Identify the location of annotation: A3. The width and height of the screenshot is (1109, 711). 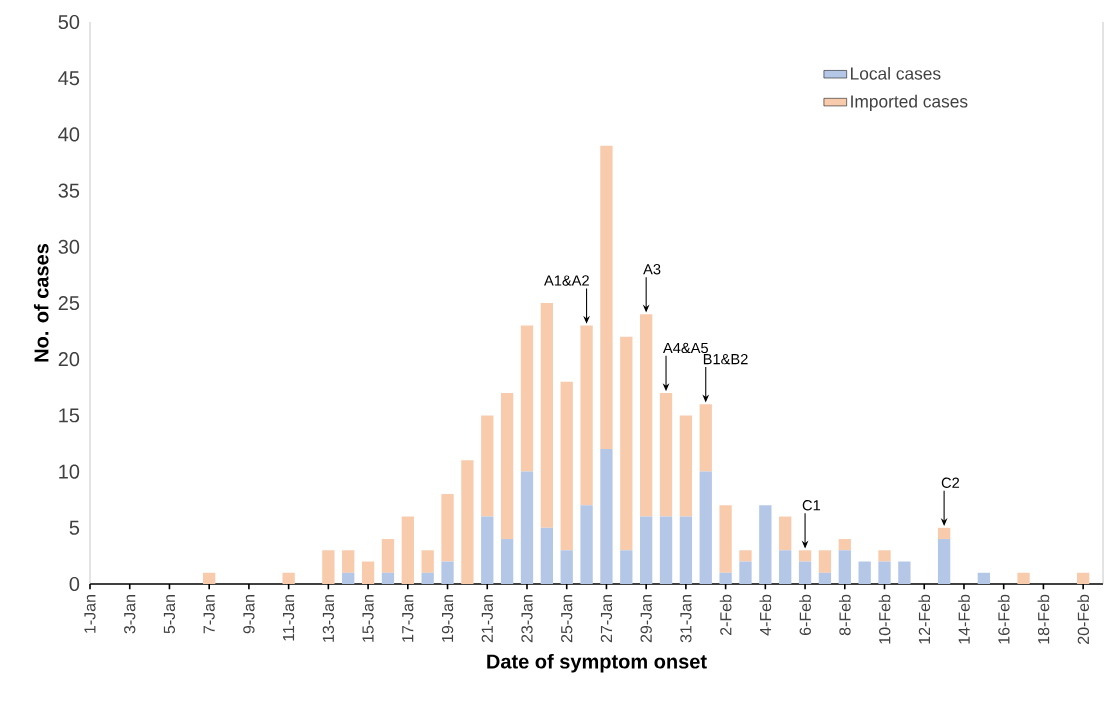
(652, 269).